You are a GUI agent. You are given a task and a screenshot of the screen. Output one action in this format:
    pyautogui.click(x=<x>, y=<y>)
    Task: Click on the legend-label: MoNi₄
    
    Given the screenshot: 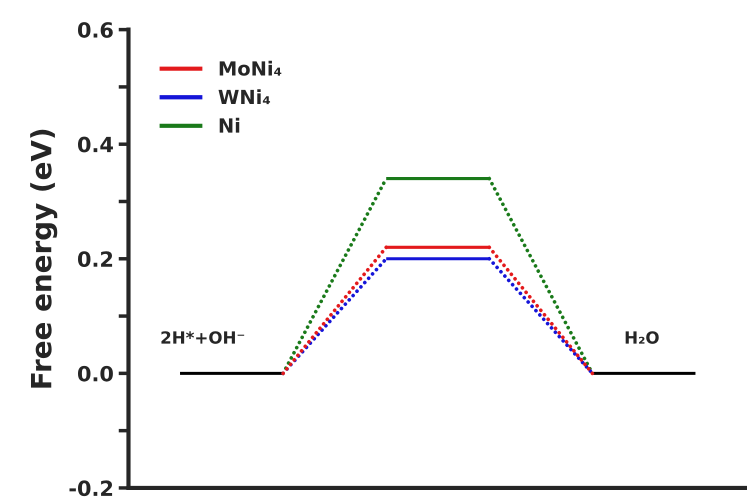 What is the action you would take?
    pyautogui.click(x=251, y=68)
    